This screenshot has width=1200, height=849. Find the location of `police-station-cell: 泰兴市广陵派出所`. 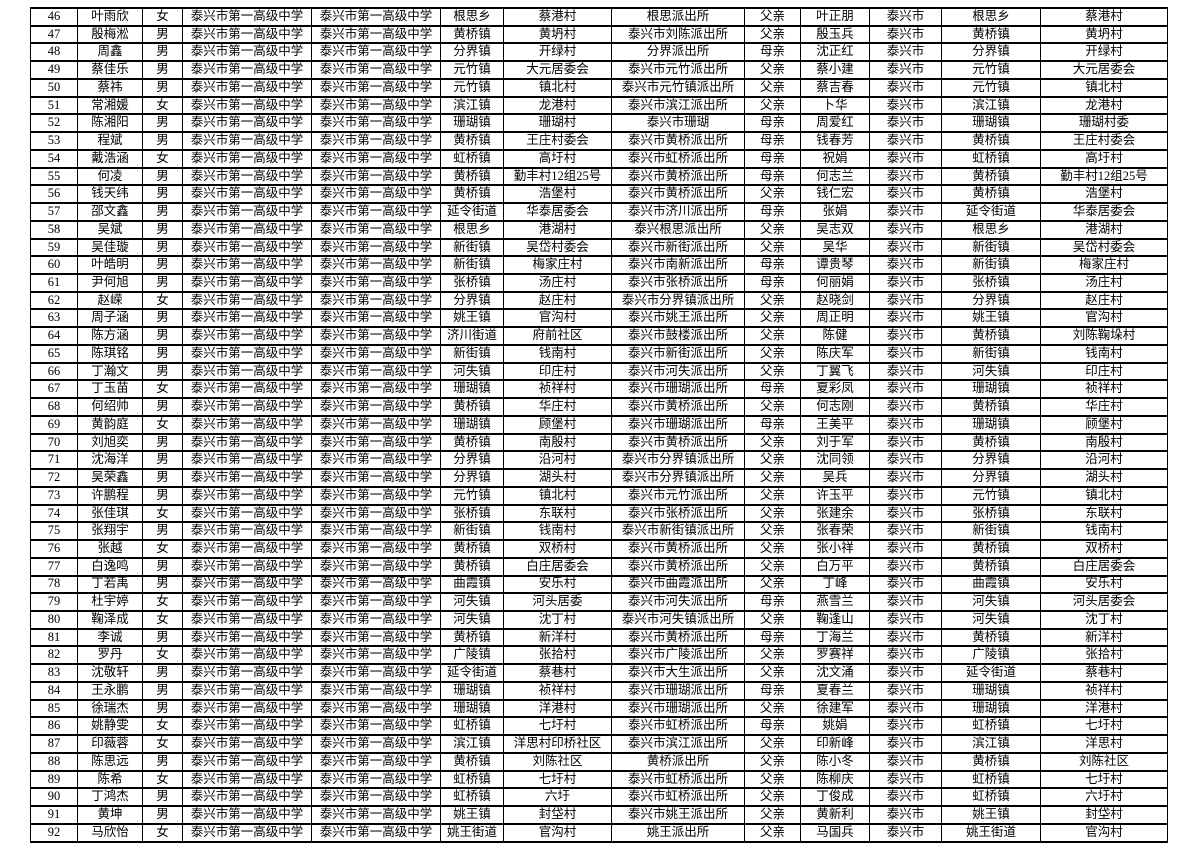

police-station-cell: 泰兴市广陵派出所 is located at coordinates (678, 655).